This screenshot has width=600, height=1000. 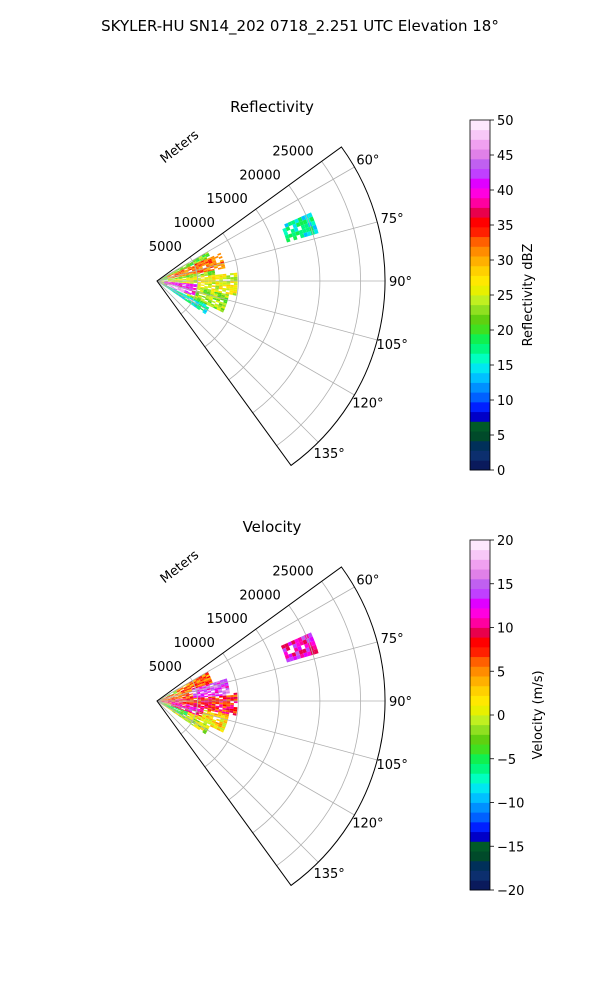 I want to click on azimuth-tick-label: 135°, so click(x=328, y=454).